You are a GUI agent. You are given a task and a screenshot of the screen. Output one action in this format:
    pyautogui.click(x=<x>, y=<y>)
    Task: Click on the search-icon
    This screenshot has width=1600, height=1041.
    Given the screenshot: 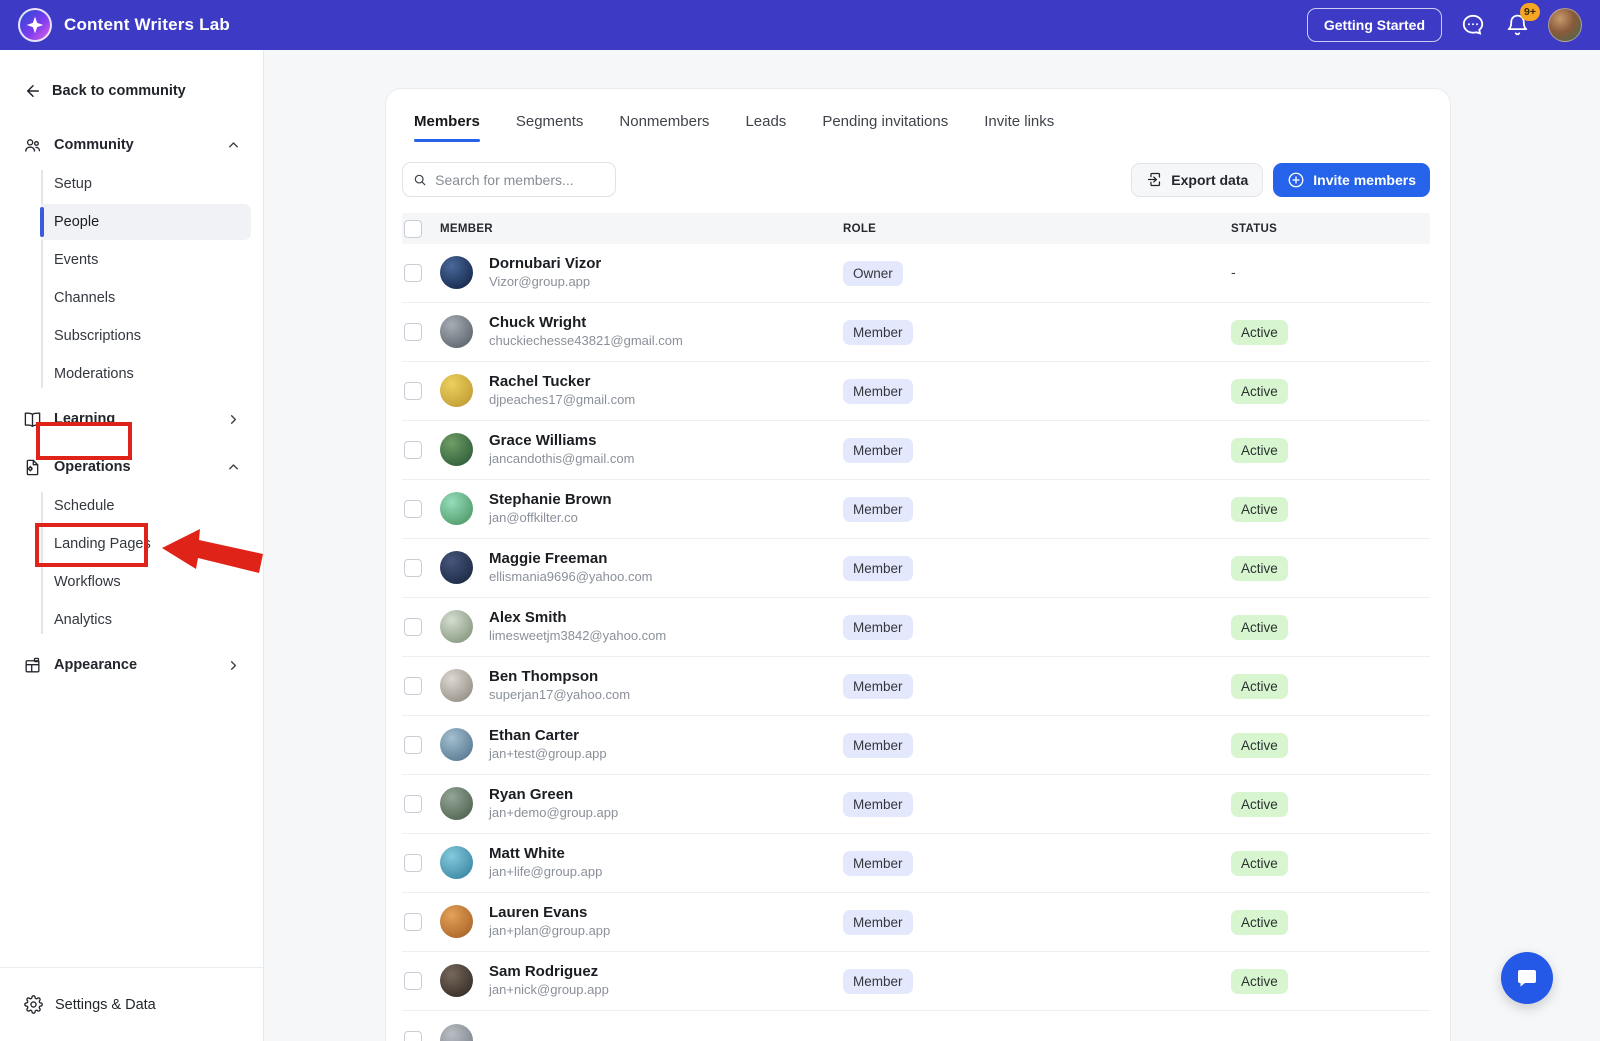 What is the action you would take?
    pyautogui.click(x=420, y=179)
    